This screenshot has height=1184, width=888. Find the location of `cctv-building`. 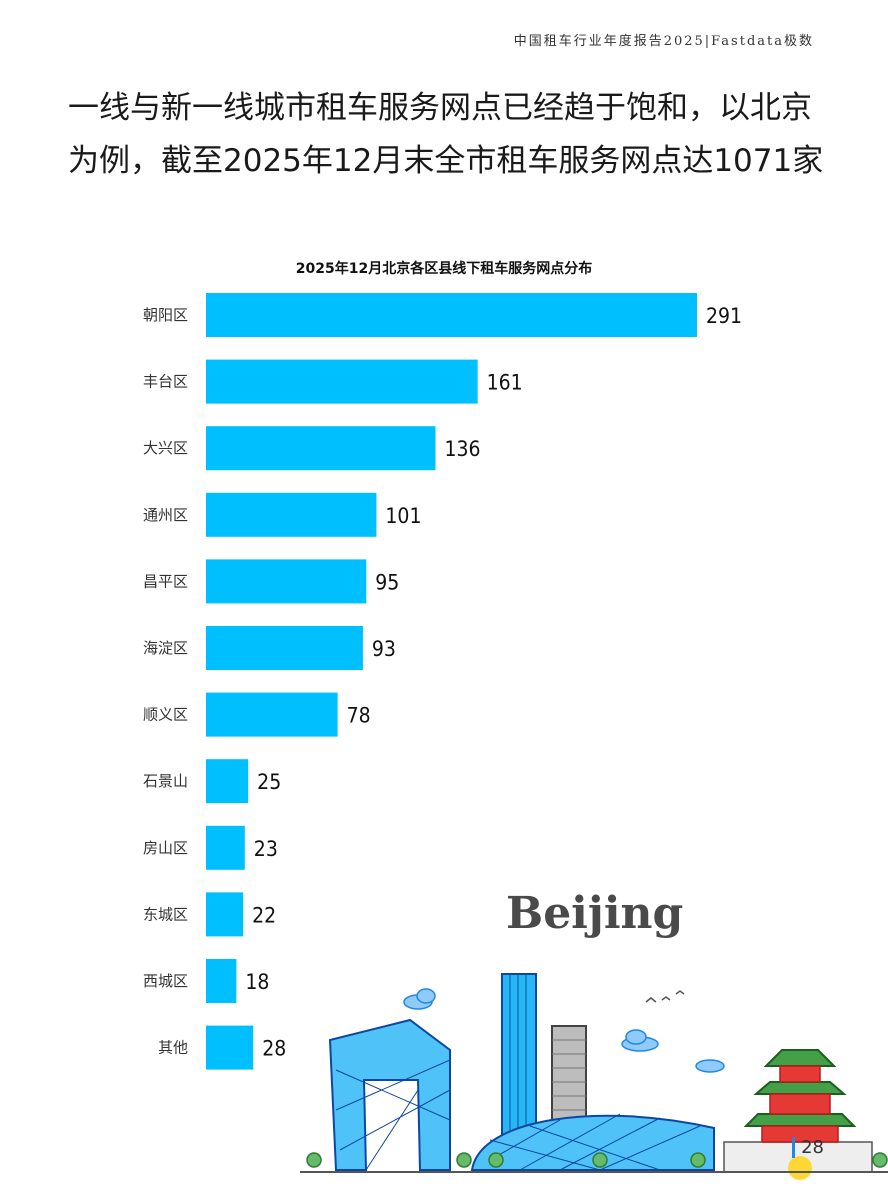

cctv-building is located at coordinates (389, 1094).